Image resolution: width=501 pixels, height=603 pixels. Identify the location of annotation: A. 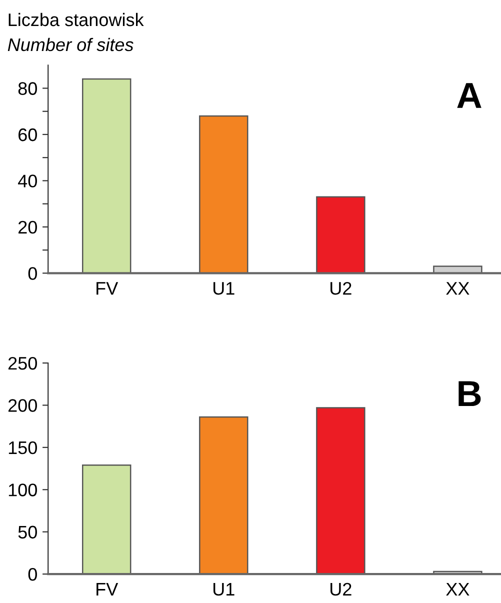
(469, 95).